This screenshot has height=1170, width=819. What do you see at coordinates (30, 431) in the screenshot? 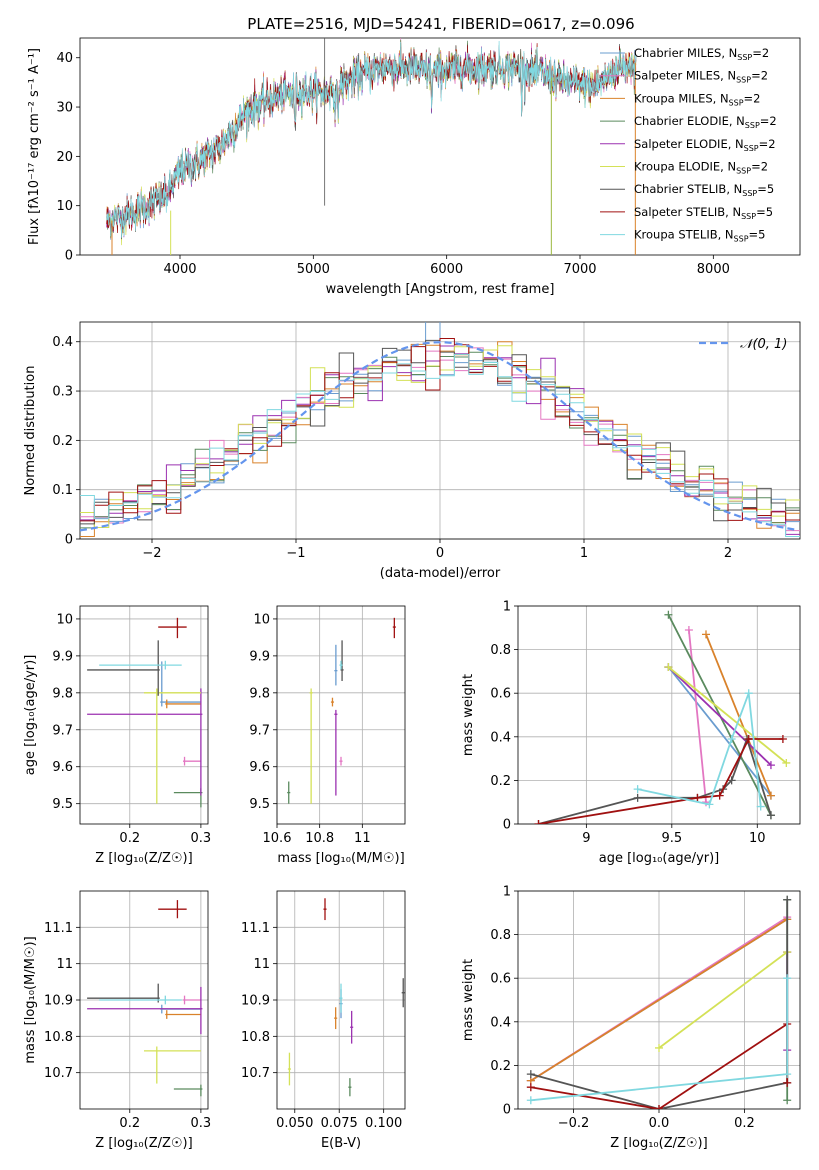
I see `y-axis-label: Normed distribution` at bounding box center [30, 431].